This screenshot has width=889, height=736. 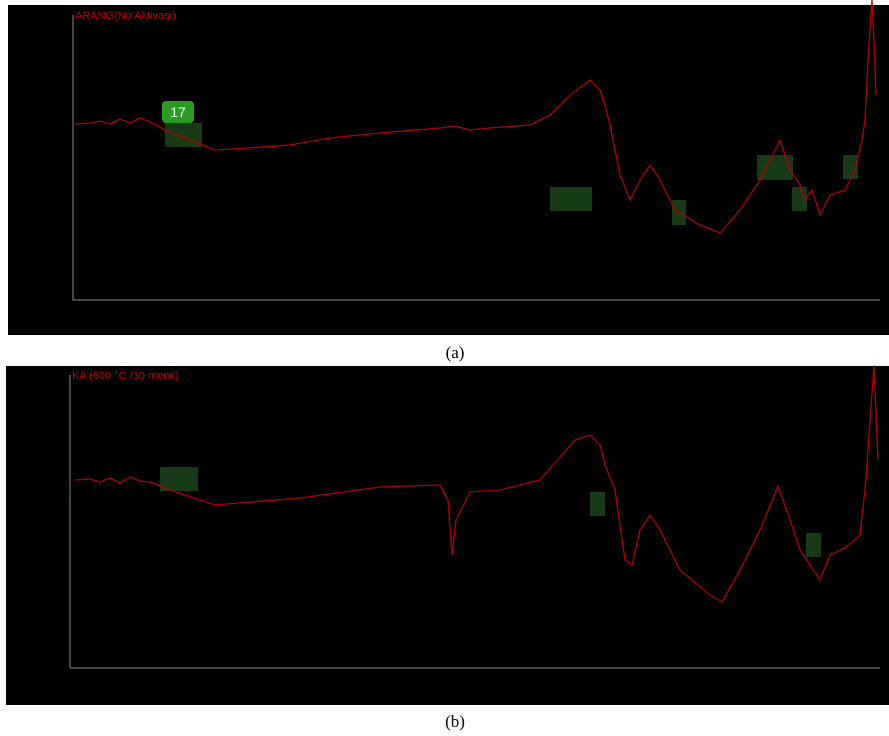 I want to click on badge-text: 17, so click(x=178, y=112).